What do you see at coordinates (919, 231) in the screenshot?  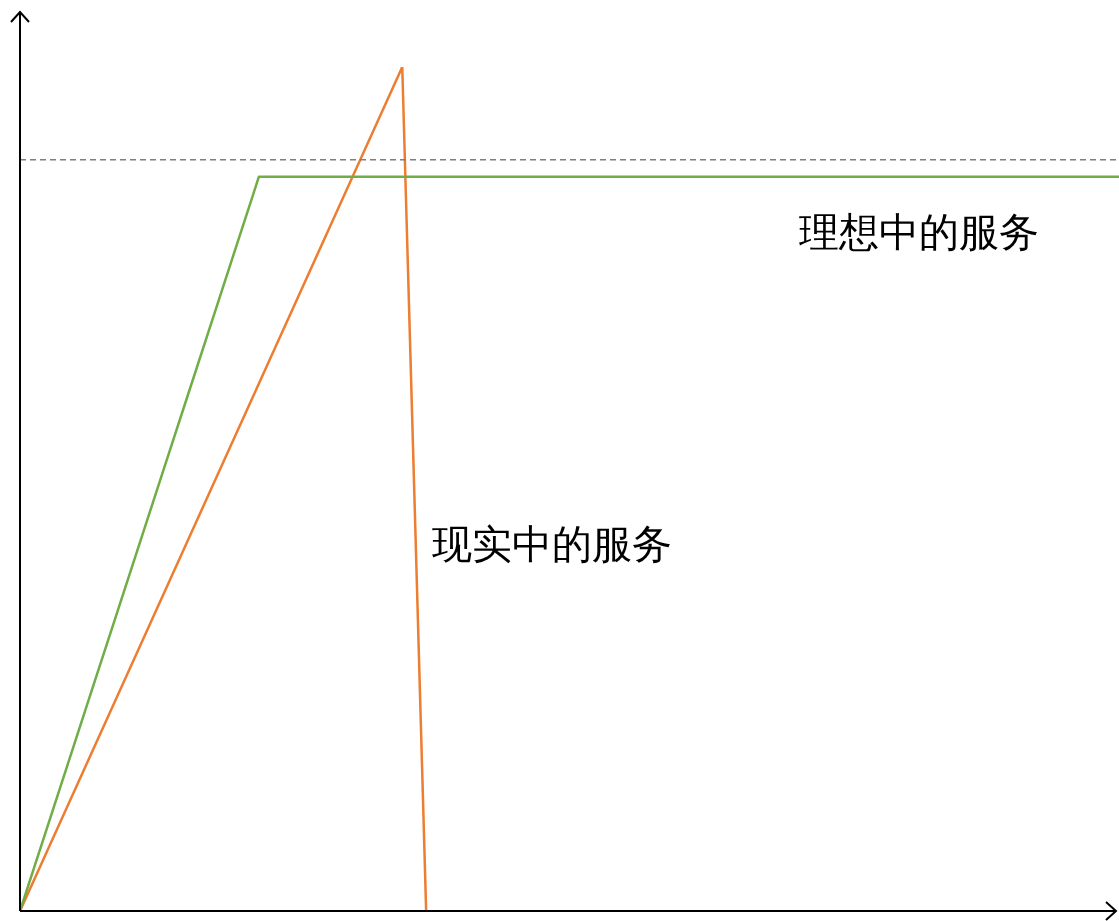 I see `series-label: 理想中的服务` at bounding box center [919, 231].